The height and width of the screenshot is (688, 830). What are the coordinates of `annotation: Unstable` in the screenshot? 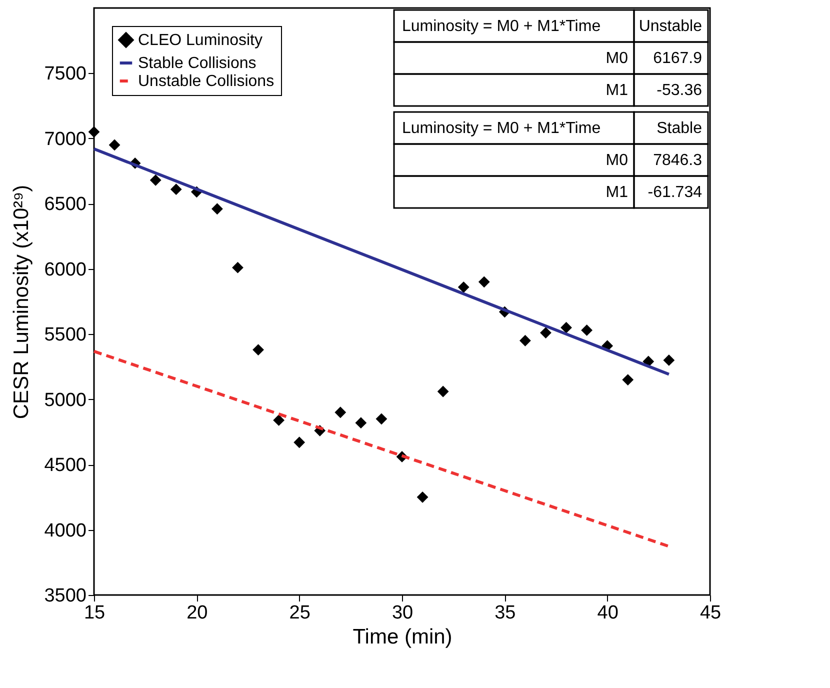 It's located at (670, 26).